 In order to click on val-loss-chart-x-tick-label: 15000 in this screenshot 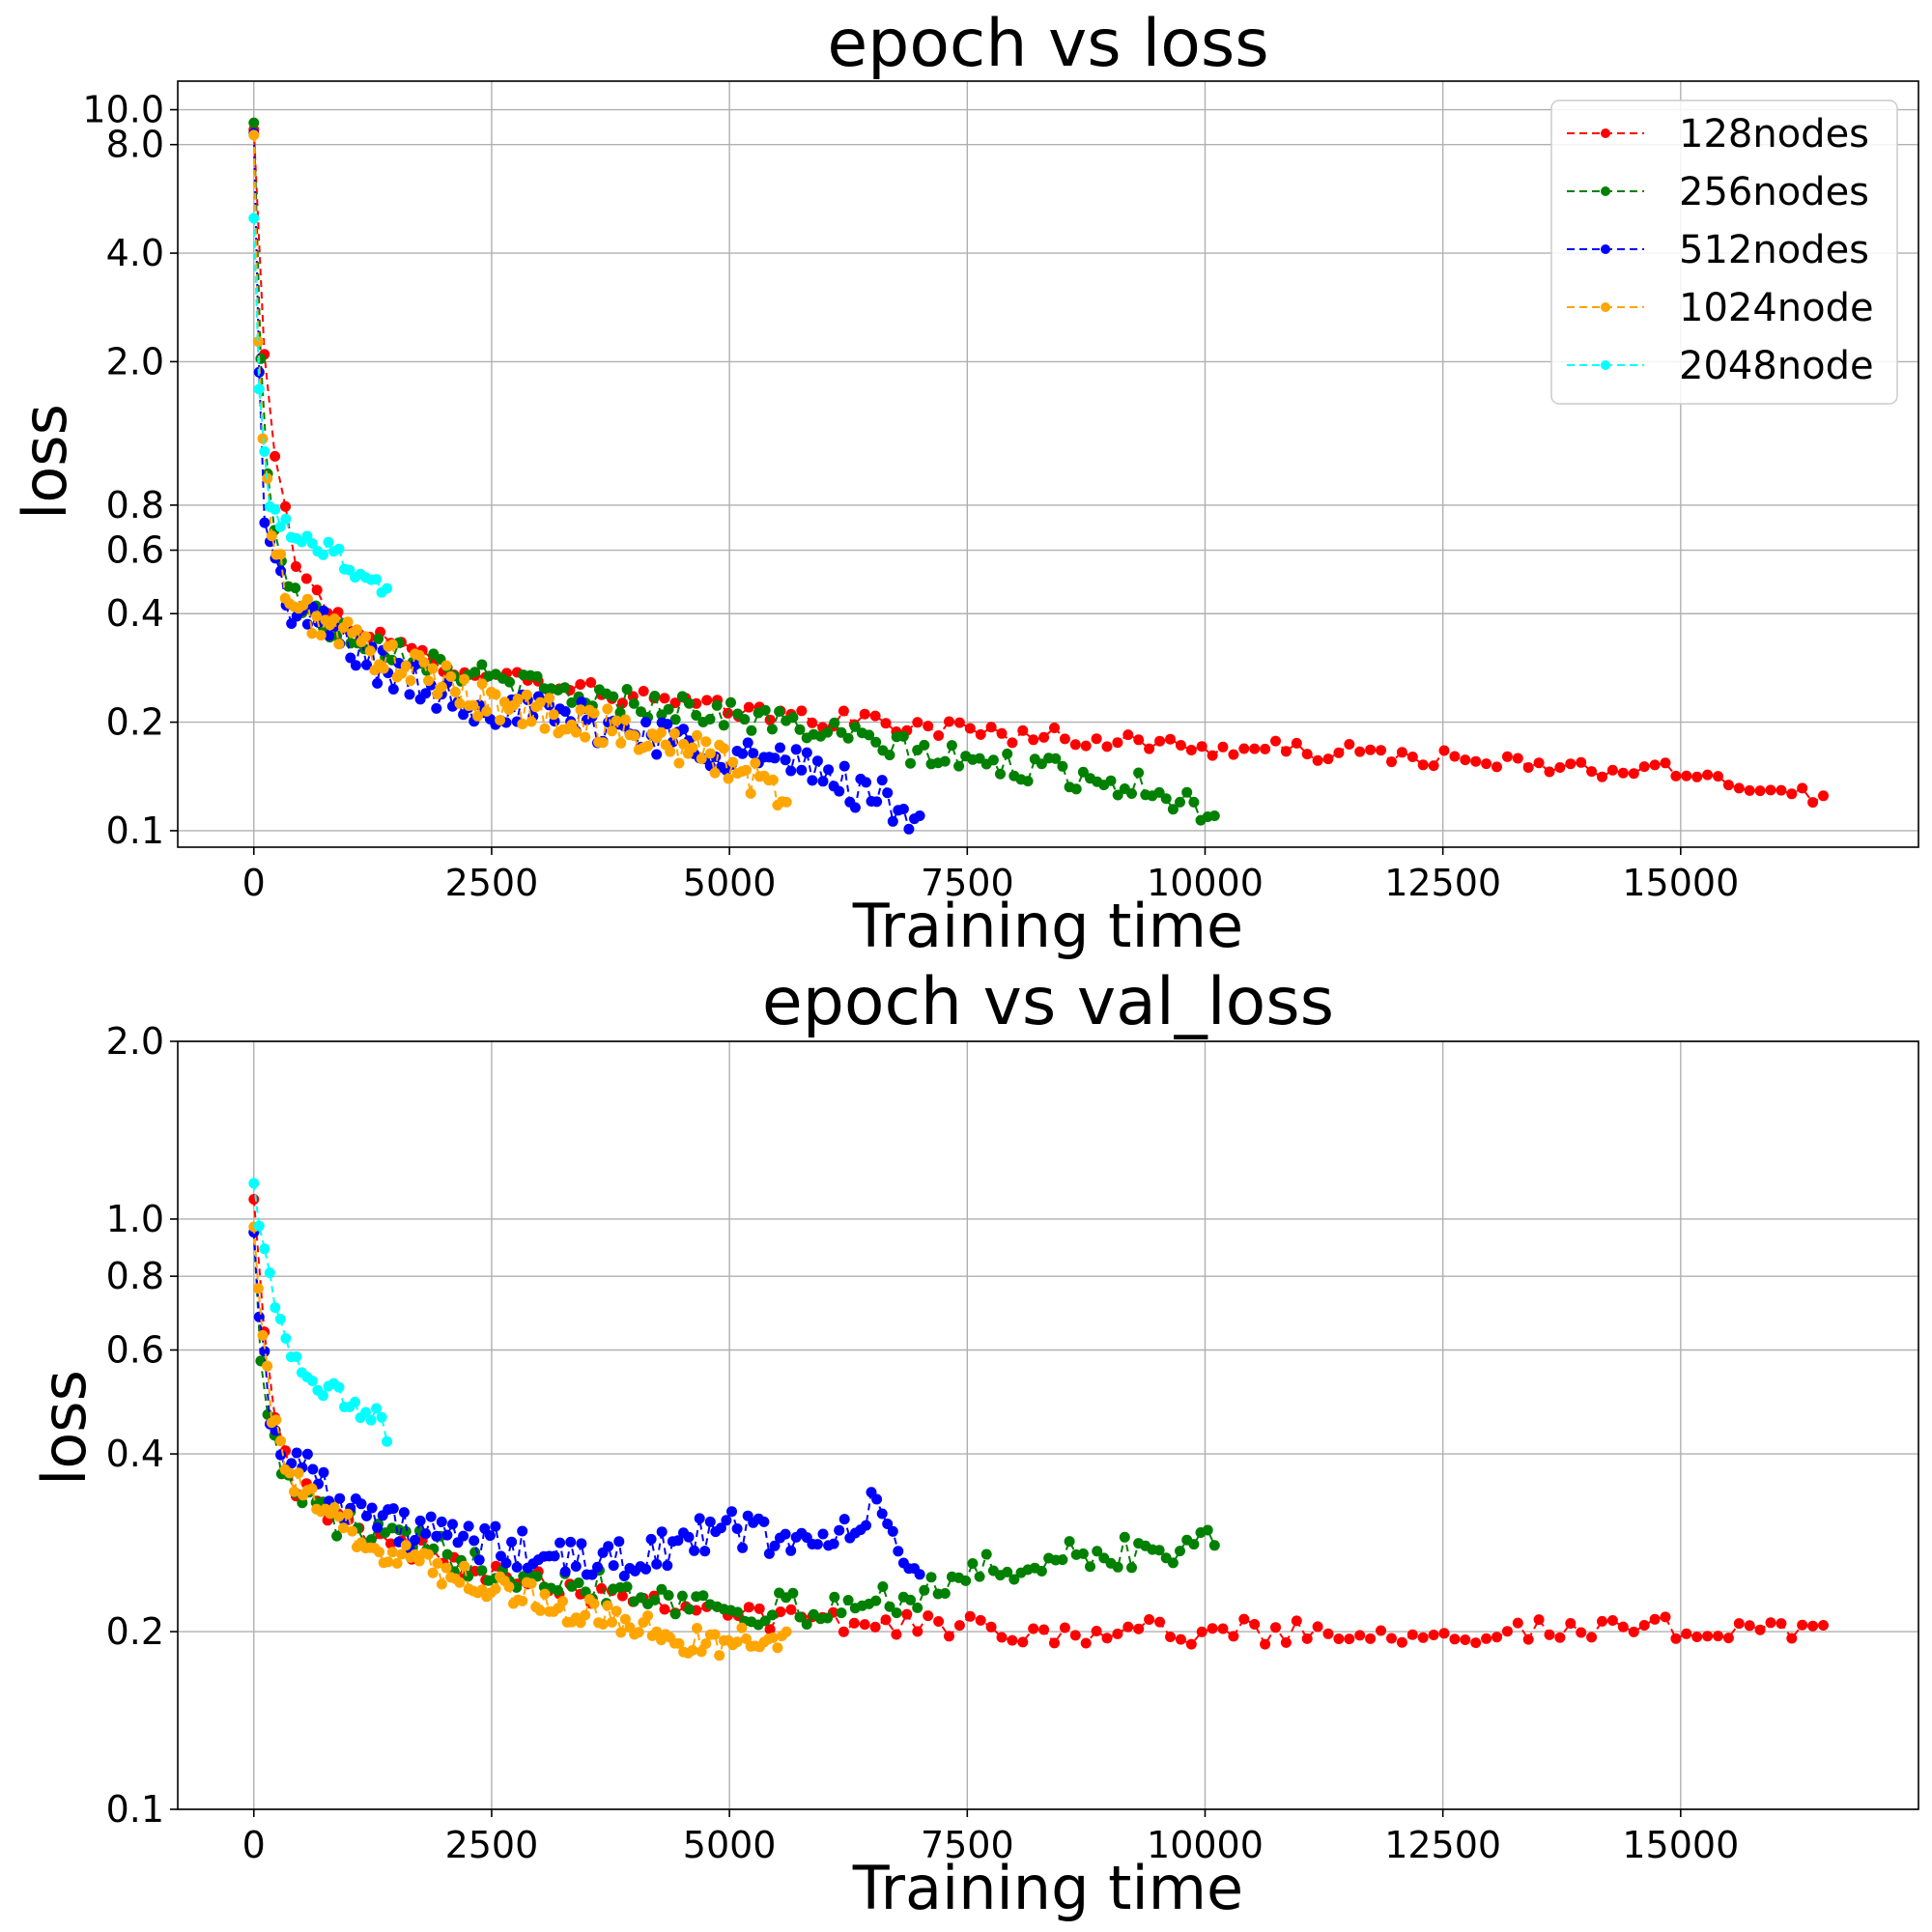, I will do `click(1680, 1845)`.